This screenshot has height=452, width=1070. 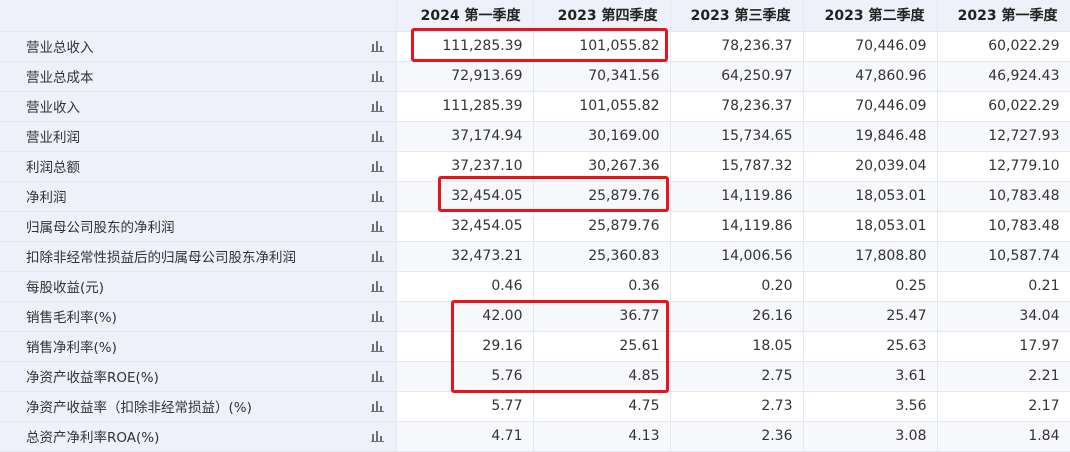 I want to click on value-cell: 5.77, so click(x=465, y=406).